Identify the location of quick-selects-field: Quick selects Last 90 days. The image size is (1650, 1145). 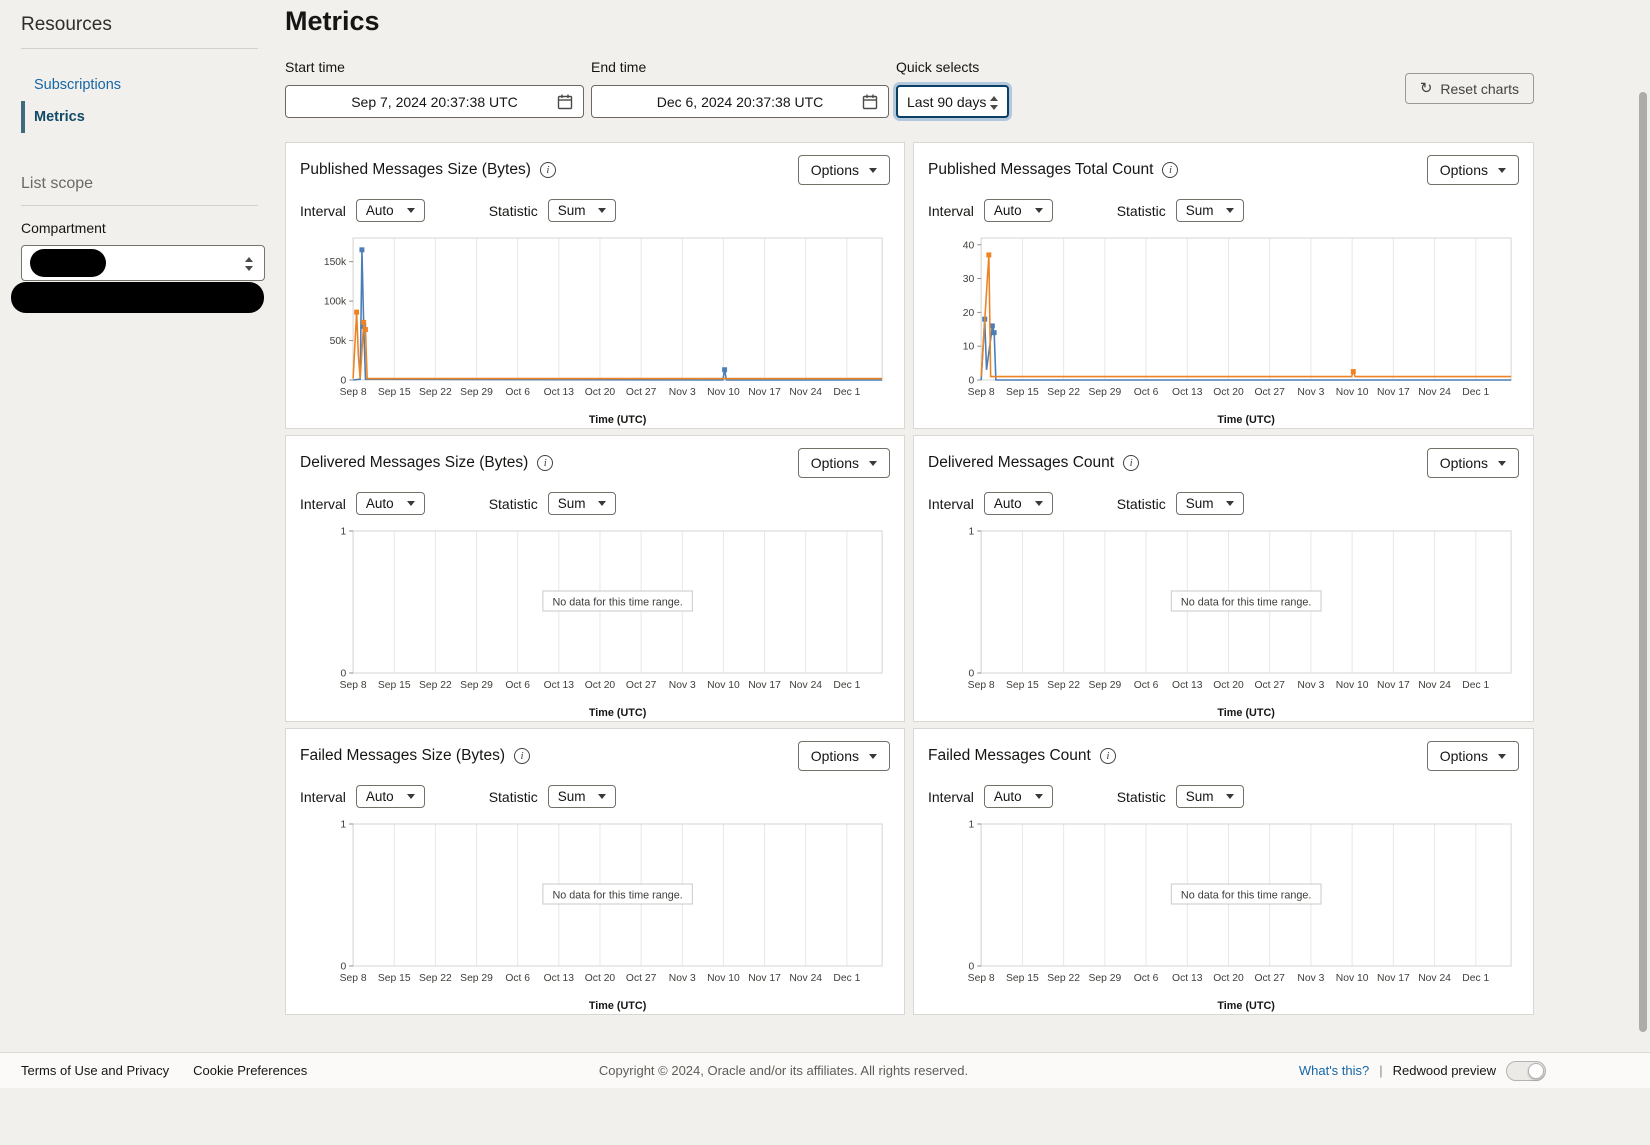
(952, 88).